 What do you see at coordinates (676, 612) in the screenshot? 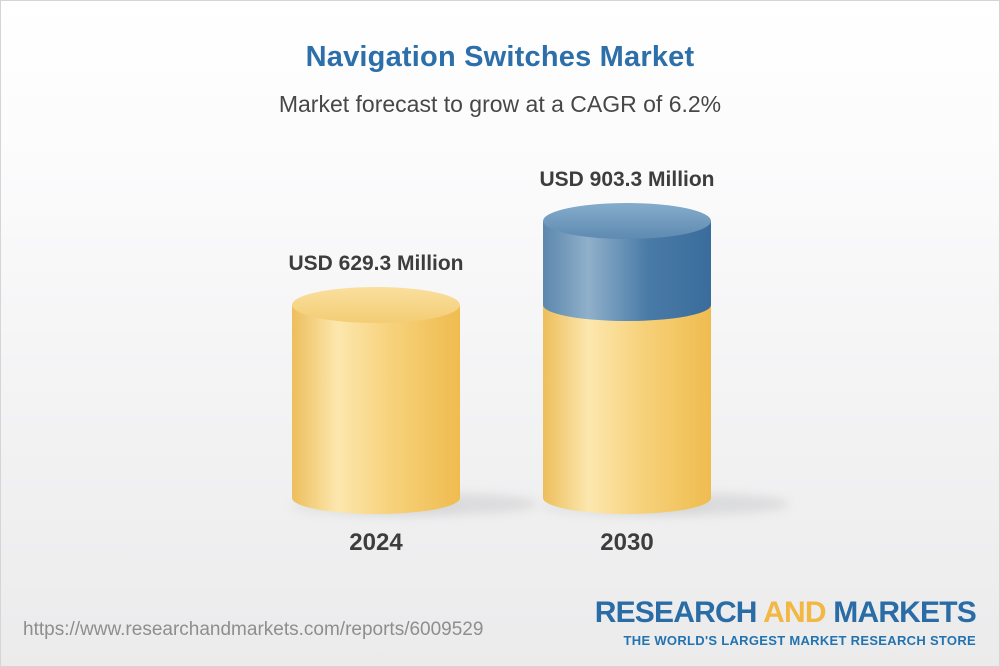
I see `logo-word-research: RESEARCH` at bounding box center [676, 612].